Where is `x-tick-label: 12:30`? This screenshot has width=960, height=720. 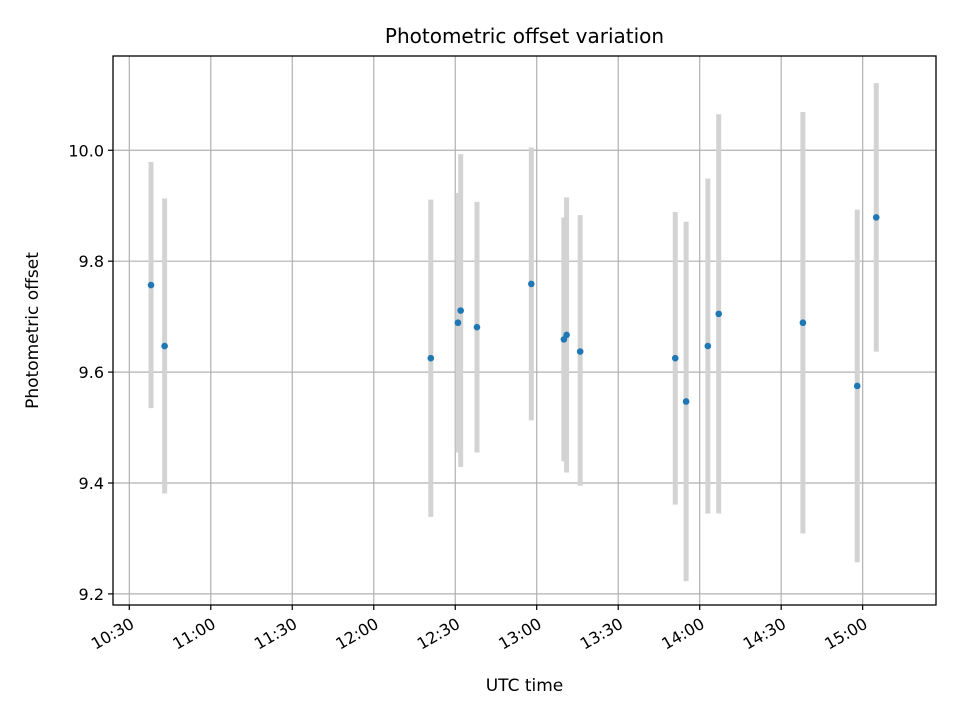 x-tick-label: 12:30 is located at coordinates (438, 634).